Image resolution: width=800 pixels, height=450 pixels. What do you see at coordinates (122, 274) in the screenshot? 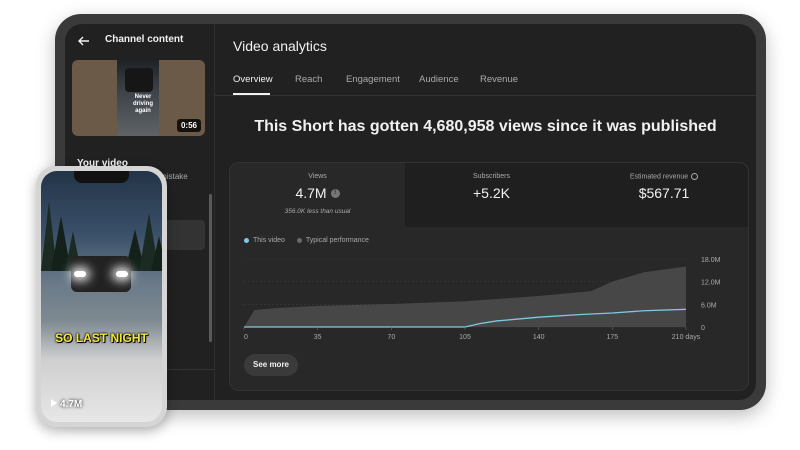
I see `headlight-right` at bounding box center [122, 274].